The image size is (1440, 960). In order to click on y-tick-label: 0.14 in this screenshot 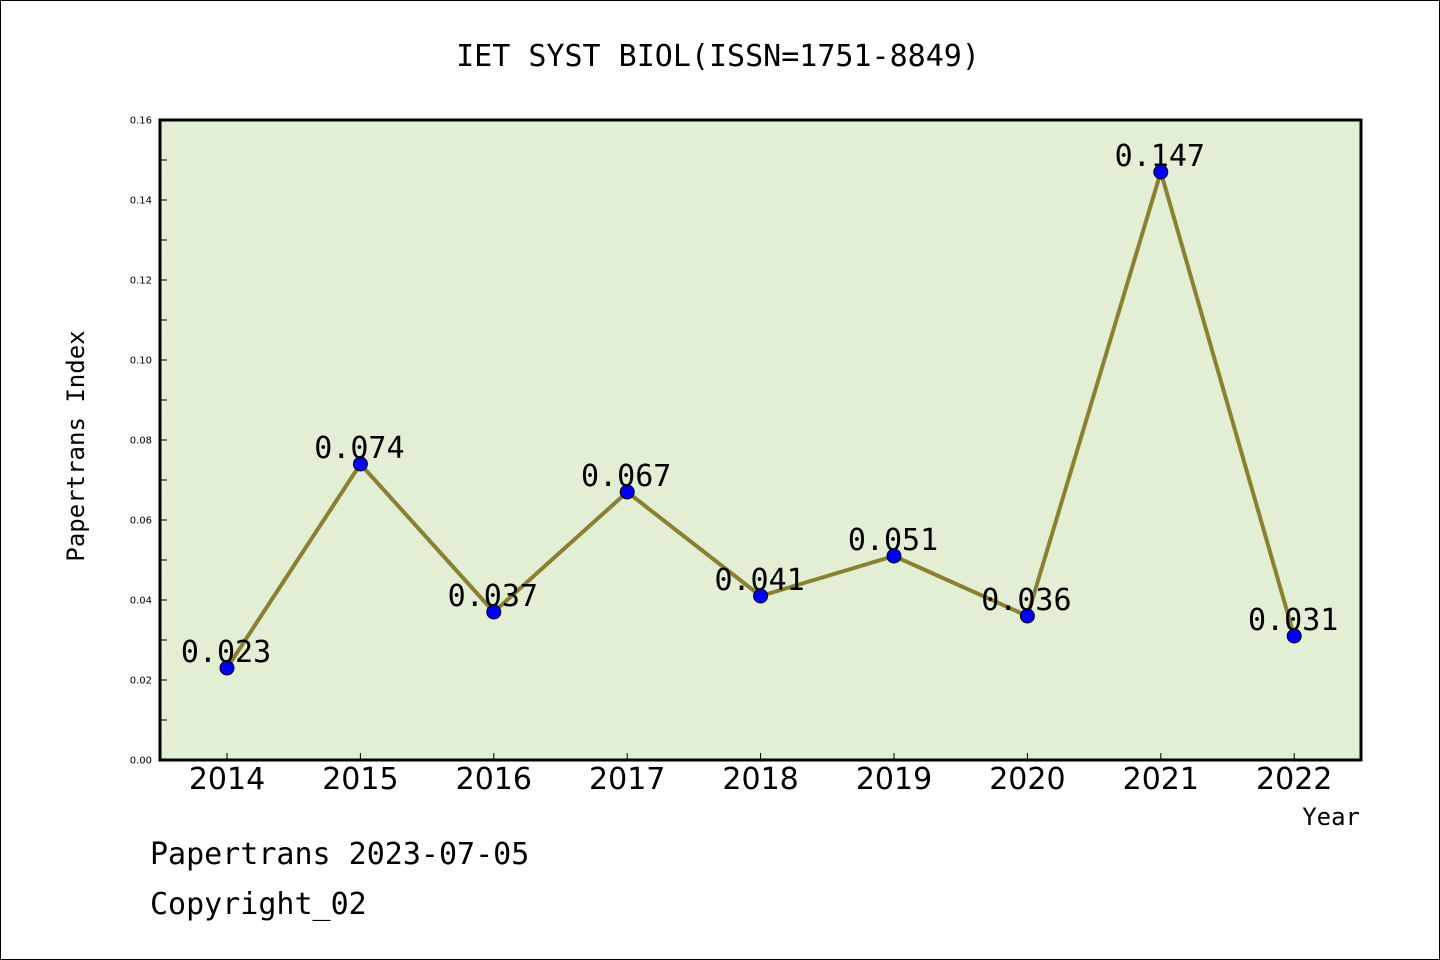, I will do `click(141, 201)`.